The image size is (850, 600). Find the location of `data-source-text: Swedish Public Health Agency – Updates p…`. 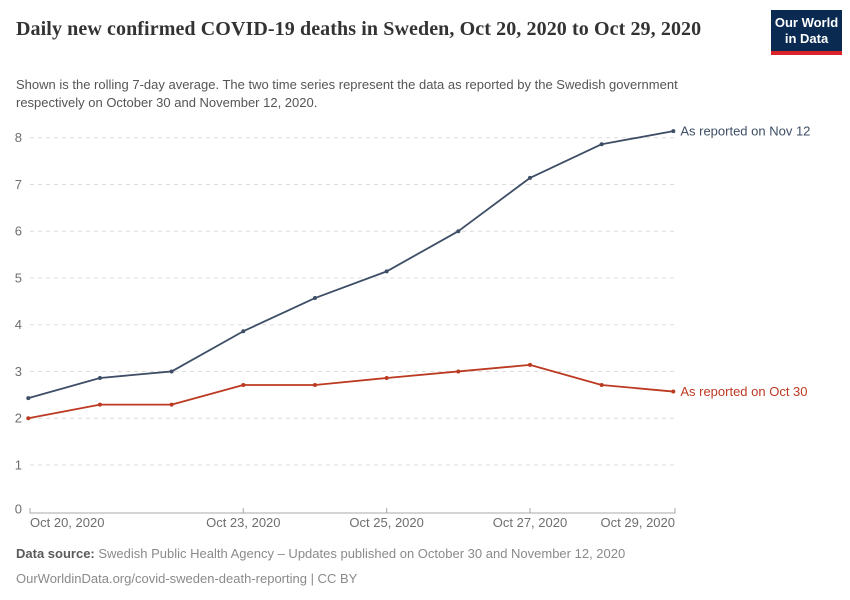

data-source-text: Swedish Public Health Agency – Updates p… is located at coordinates (362, 553).